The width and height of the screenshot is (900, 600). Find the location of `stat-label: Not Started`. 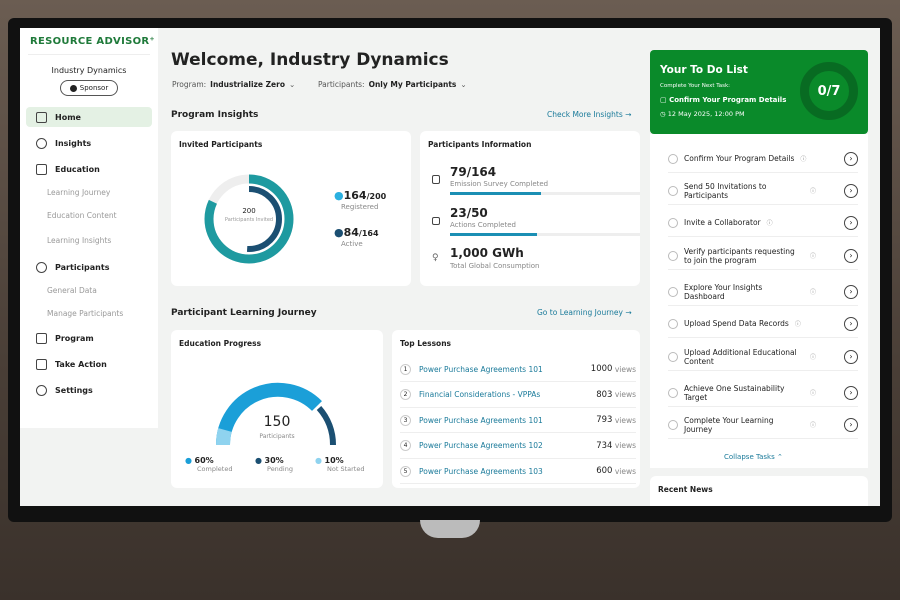

stat-label: Not Started is located at coordinates (346, 469).